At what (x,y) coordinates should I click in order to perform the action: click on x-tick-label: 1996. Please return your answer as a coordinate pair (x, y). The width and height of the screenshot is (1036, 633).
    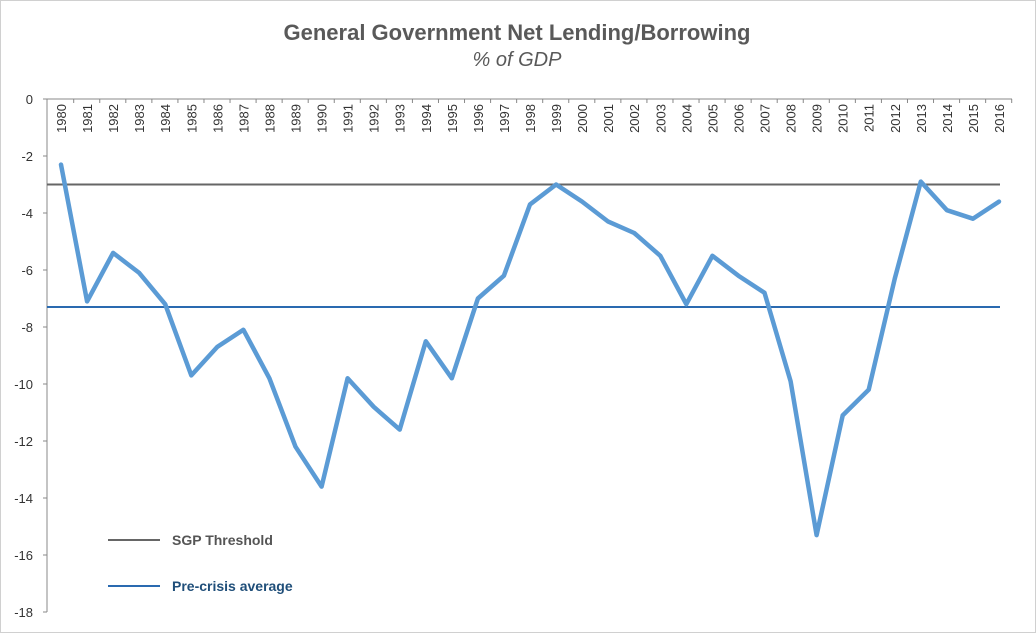
    Looking at the image, I should click on (478, 118).